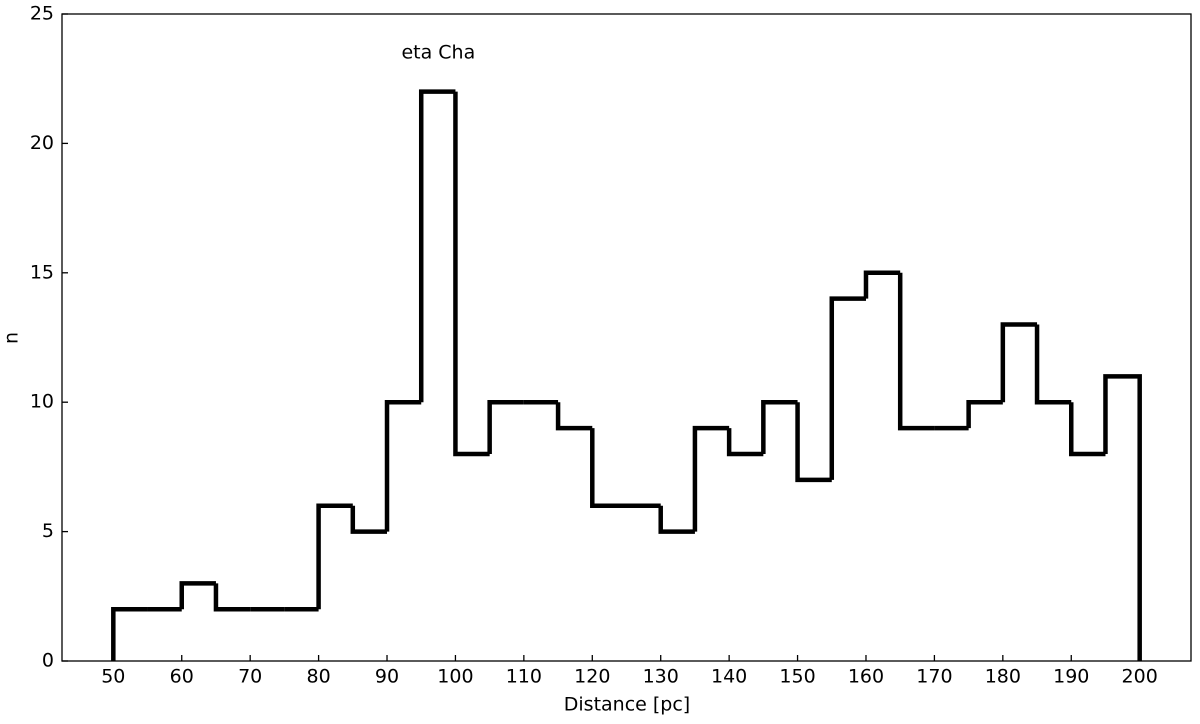 The width and height of the screenshot is (1200, 724). Describe the element at coordinates (866, 677) in the screenshot. I see `x-tick-label: 160` at that location.